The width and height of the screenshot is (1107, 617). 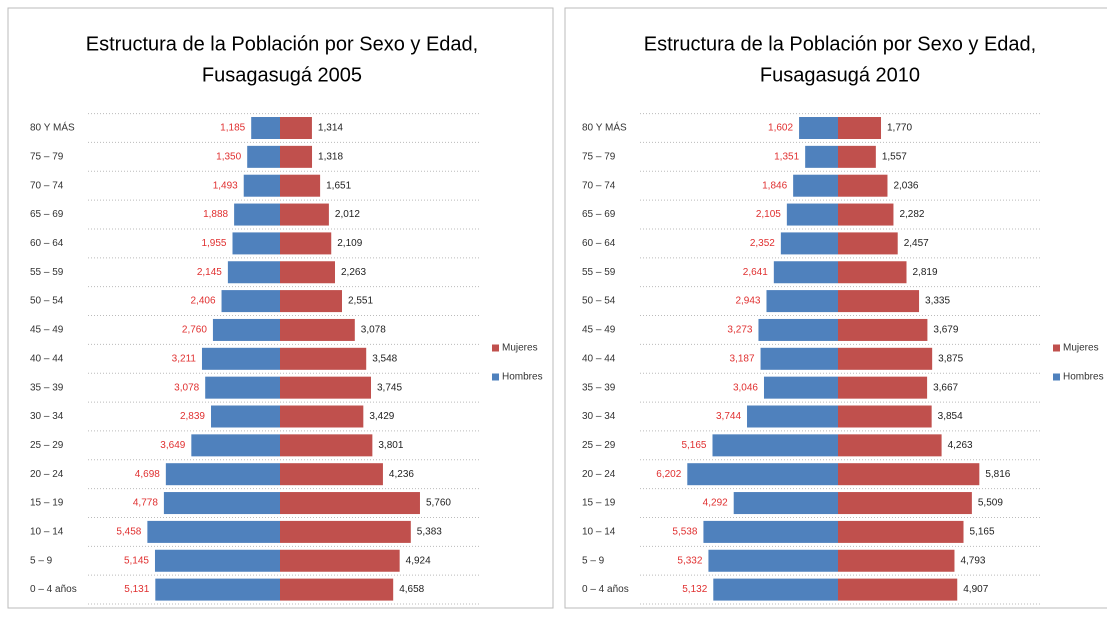 I want to click on y-tick-label: 60 – 64, so click(x=599, y=243).